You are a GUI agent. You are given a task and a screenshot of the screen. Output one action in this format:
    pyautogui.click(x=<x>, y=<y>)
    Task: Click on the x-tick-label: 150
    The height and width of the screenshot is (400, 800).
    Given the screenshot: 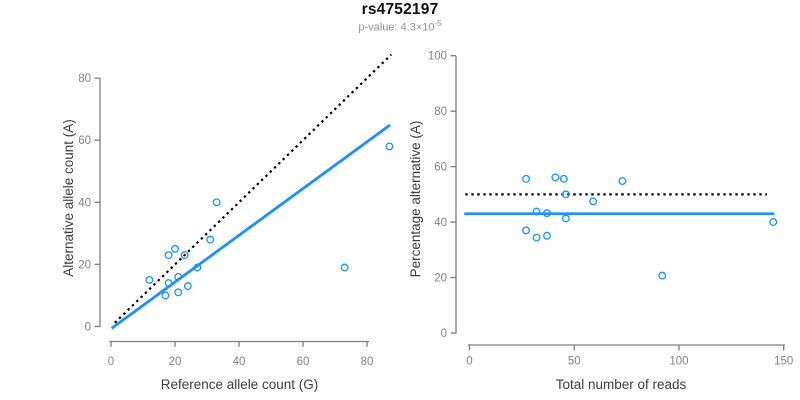 What is the action you would take?
    pyautogui.click(x=783, y=362)
    